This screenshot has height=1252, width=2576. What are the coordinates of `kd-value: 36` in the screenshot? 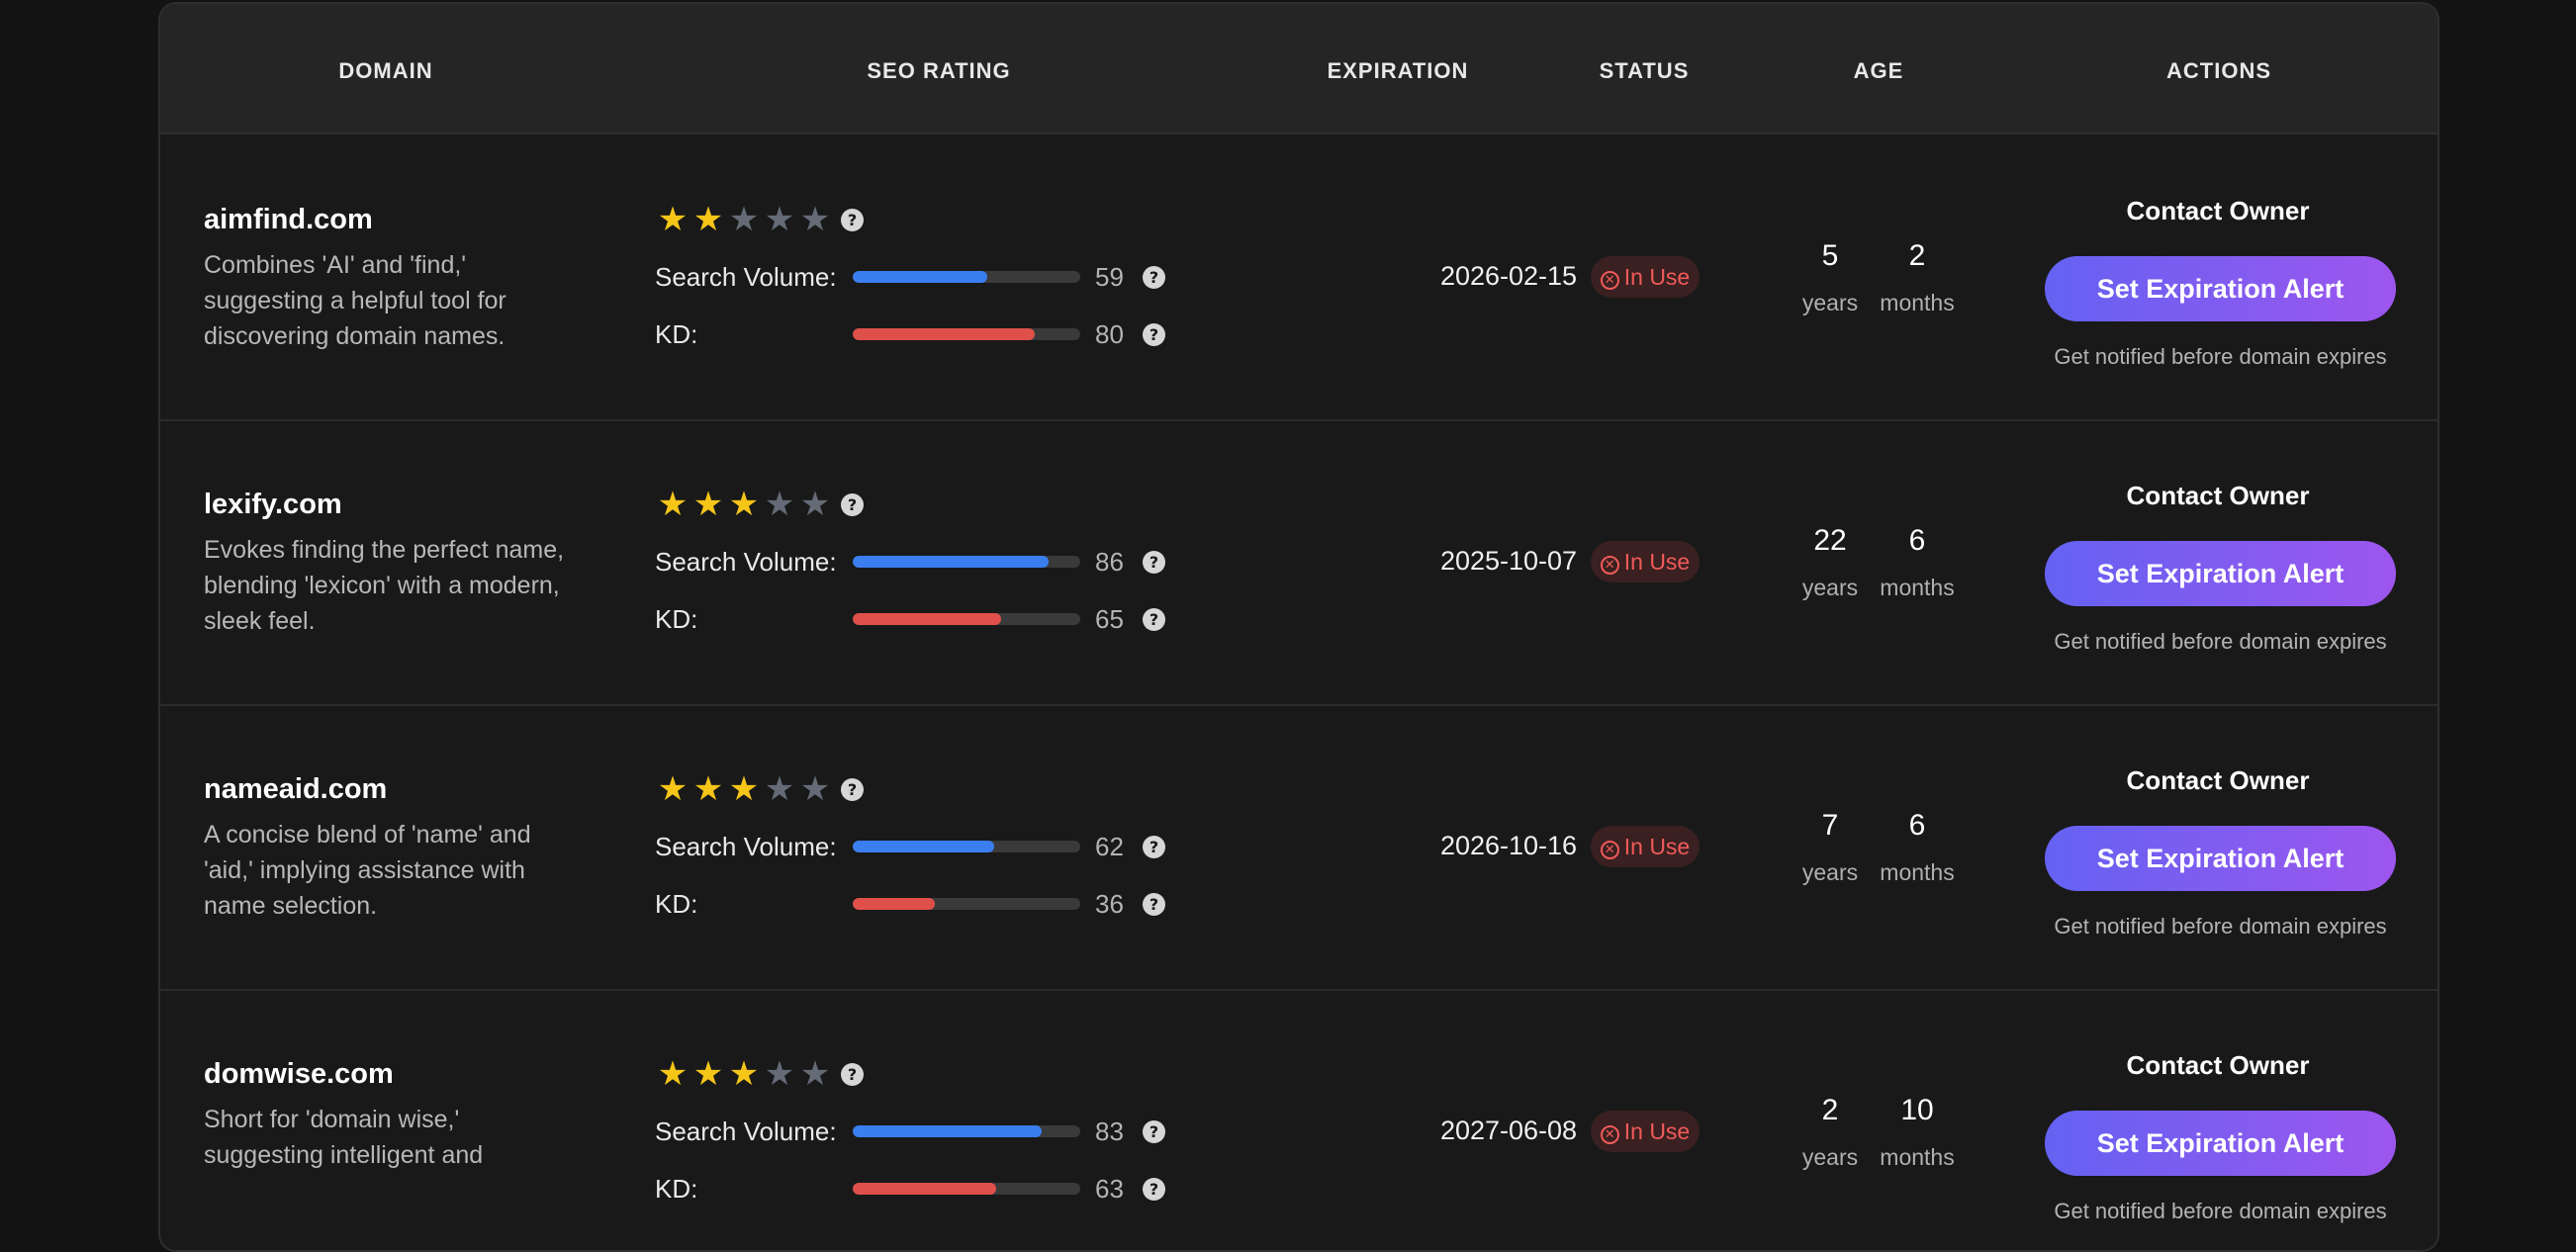 It's located at (1109, 903).